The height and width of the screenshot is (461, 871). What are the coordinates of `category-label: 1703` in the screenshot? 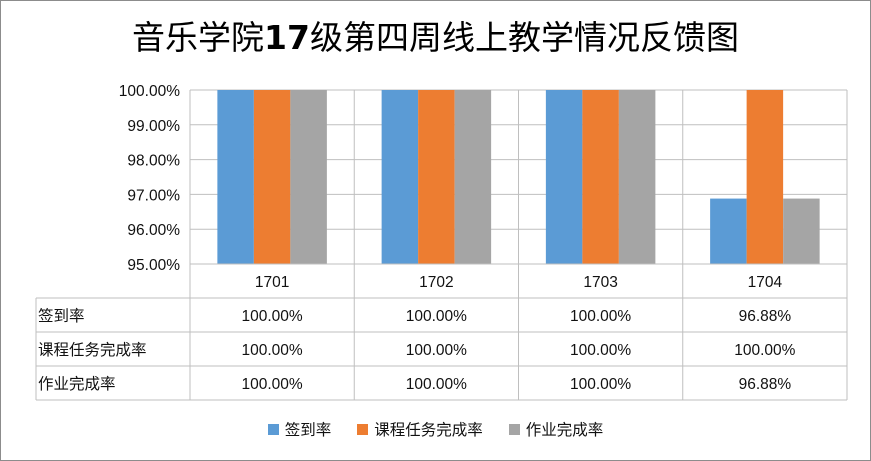 It's located at (600, 282).